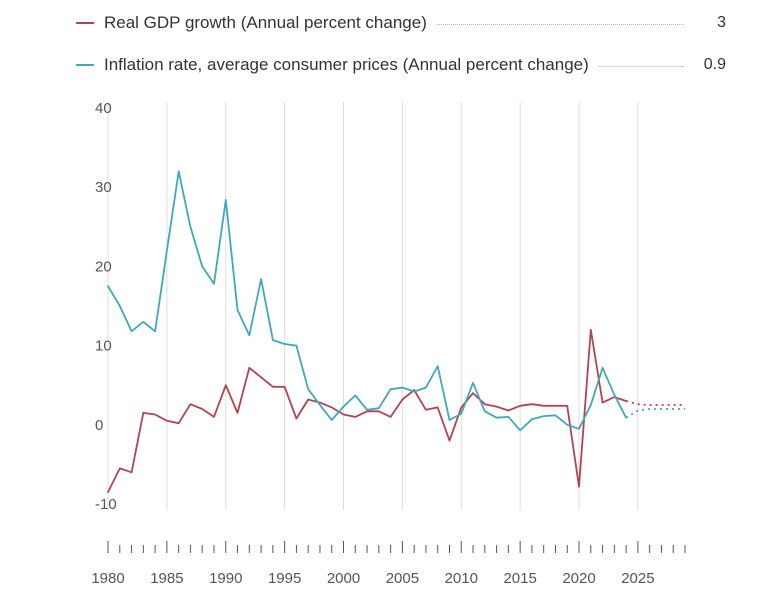 The image size is (765, 600). What do you see at coordinates (721, 22) in the screenshot?
I see `legend-value-gdp: 3` at bounding box center [721, 22].